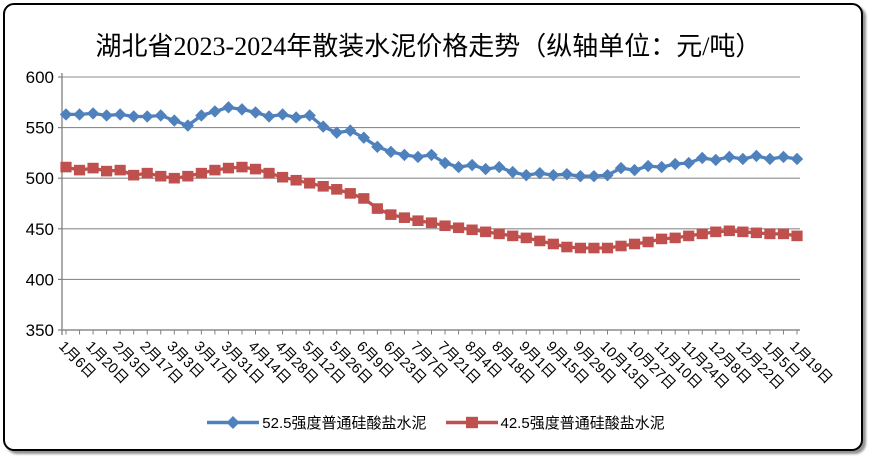  I want to click on legend-item-52-5: 52.5强度普通硅酸盐水泥, so click(316, 422).